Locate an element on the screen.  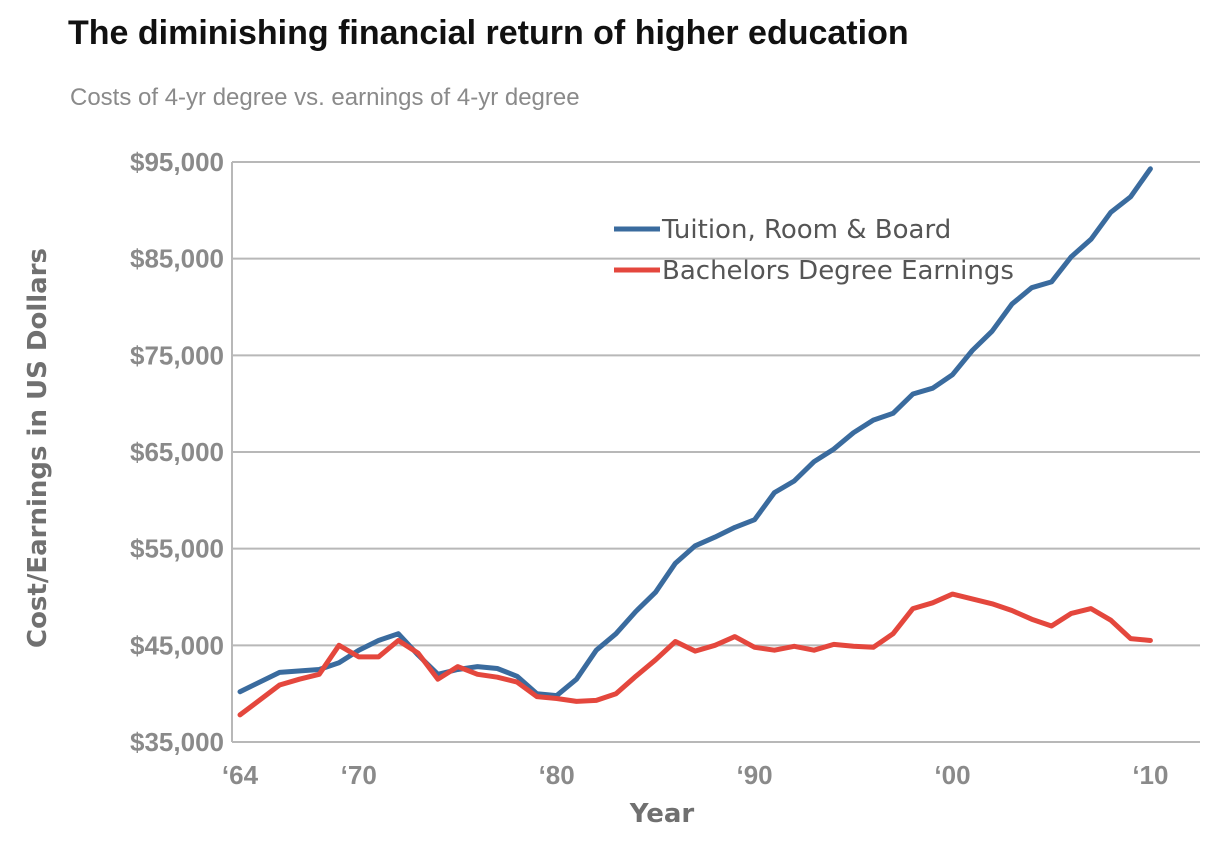
x-tick-label: ‘00 is located at coordinates (952, 775).